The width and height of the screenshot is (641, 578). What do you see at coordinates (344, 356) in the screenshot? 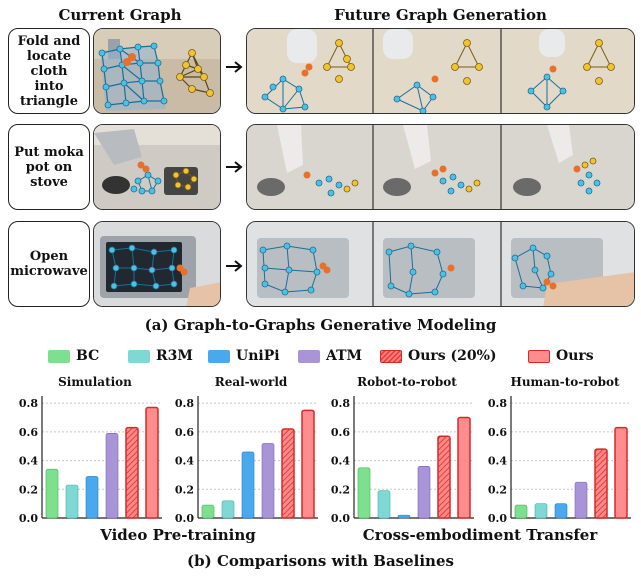
I see `legend-label: ATM` at bounding box center [344, 356].